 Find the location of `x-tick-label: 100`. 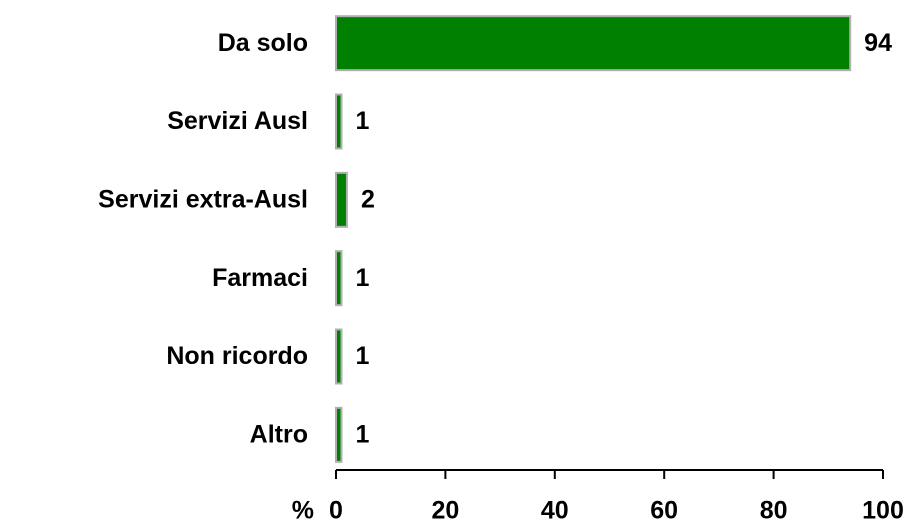

x-tick-label: 100 is located at coordinates (883, 511).